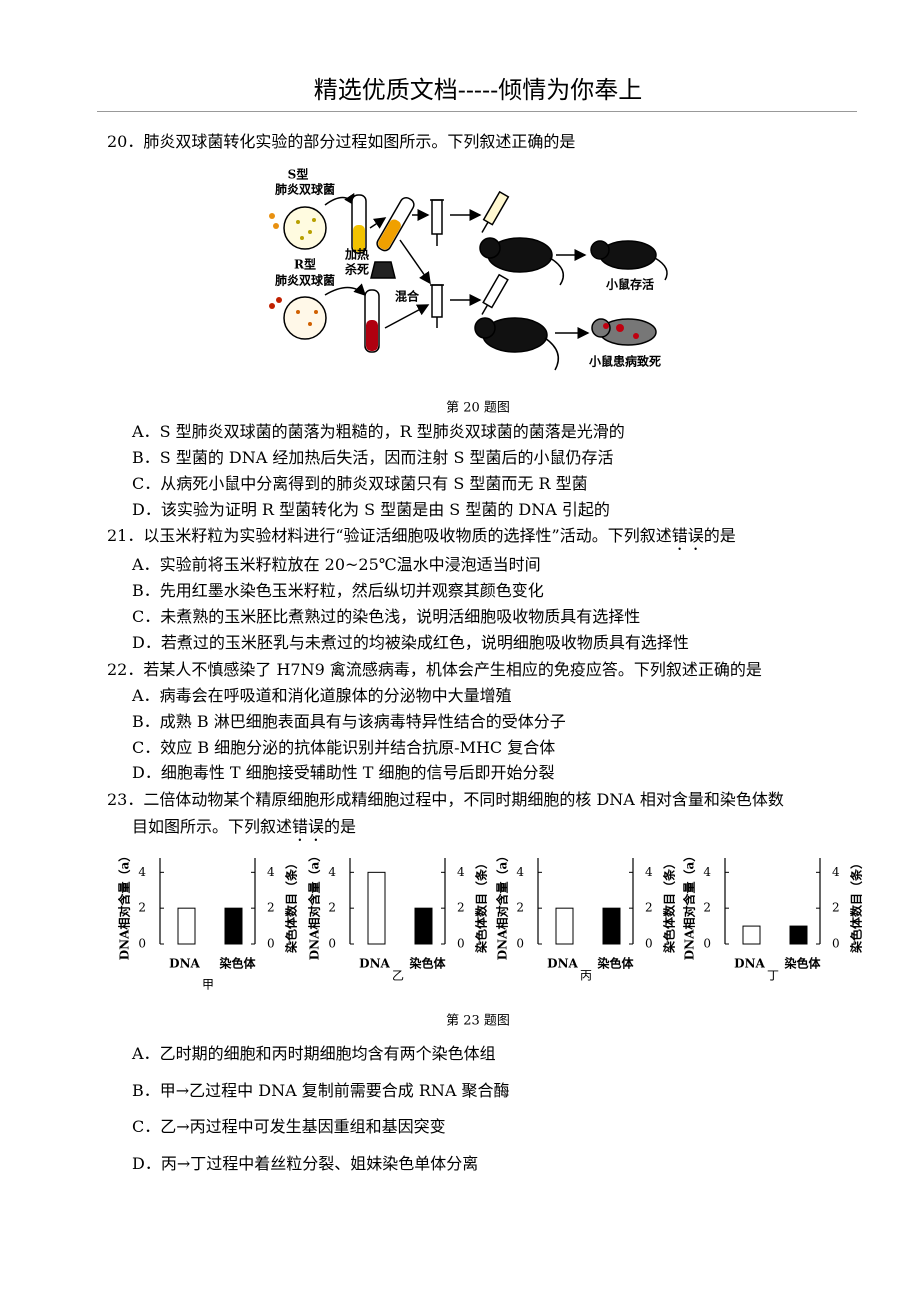 This screenshot has width=920, height=1303. What do you see at coordinates (340, 826) in the screenshot?
I see `question-stem: 的是` at bounding box center [340, 826].